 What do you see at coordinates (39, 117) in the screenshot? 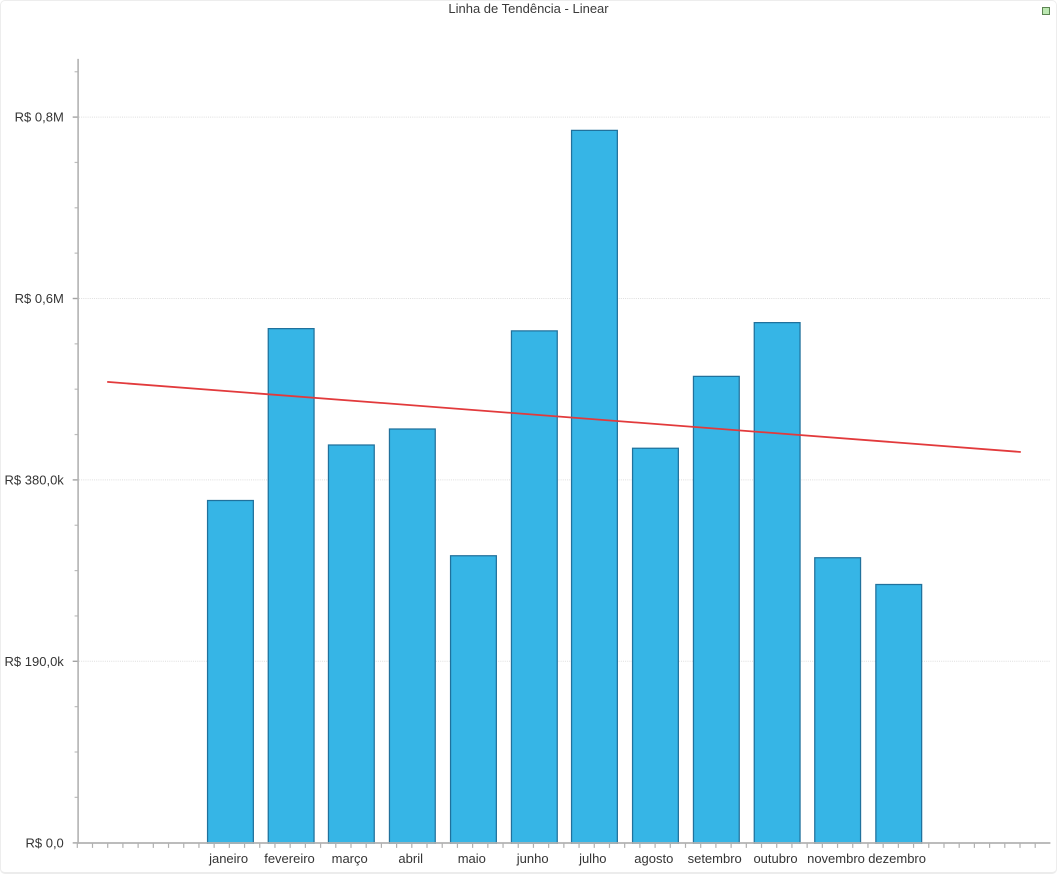
I see `svg-text: R$ 0,8M` at bounding box center [39, 117].